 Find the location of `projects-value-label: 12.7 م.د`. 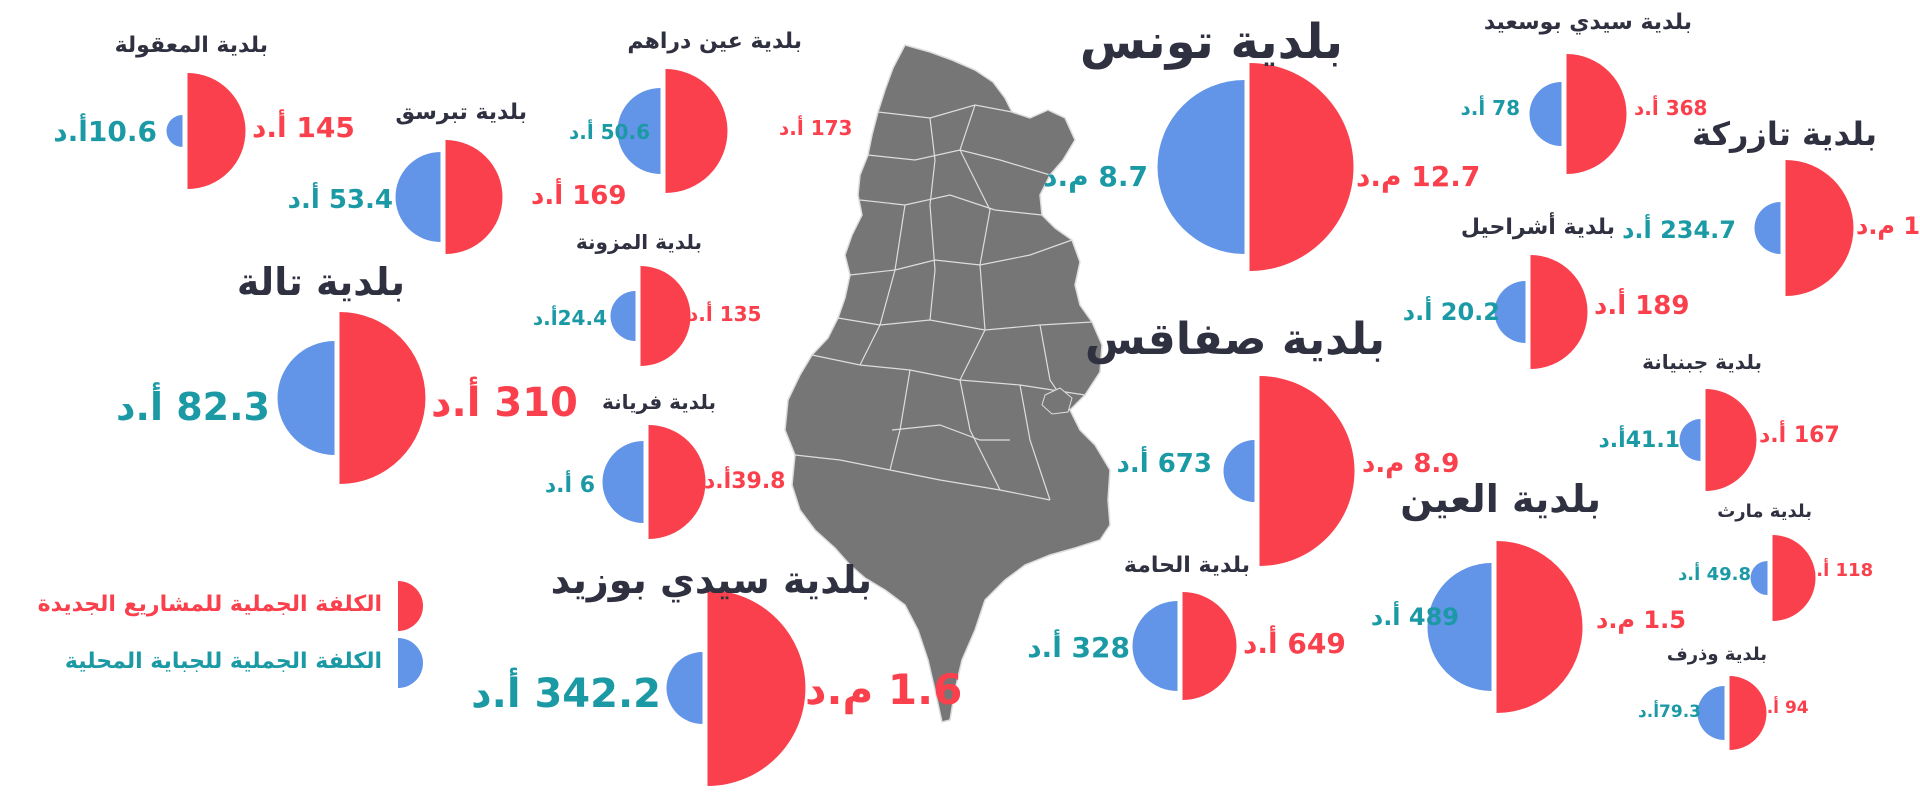

projects-value-label: 12.7 م.د is located at coordinates (1418, 176).